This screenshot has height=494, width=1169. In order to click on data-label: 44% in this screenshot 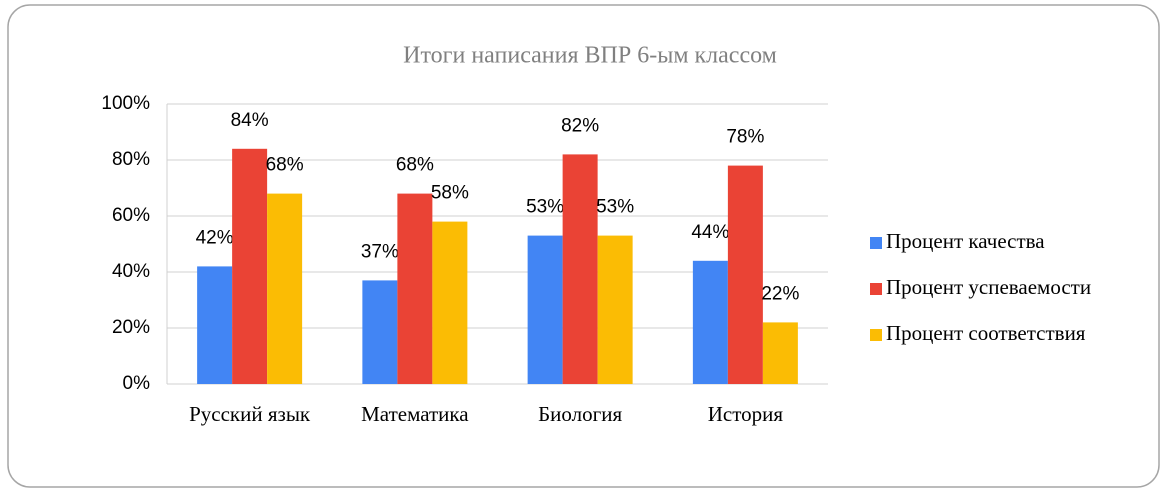, I will do `click(710, 232)`.